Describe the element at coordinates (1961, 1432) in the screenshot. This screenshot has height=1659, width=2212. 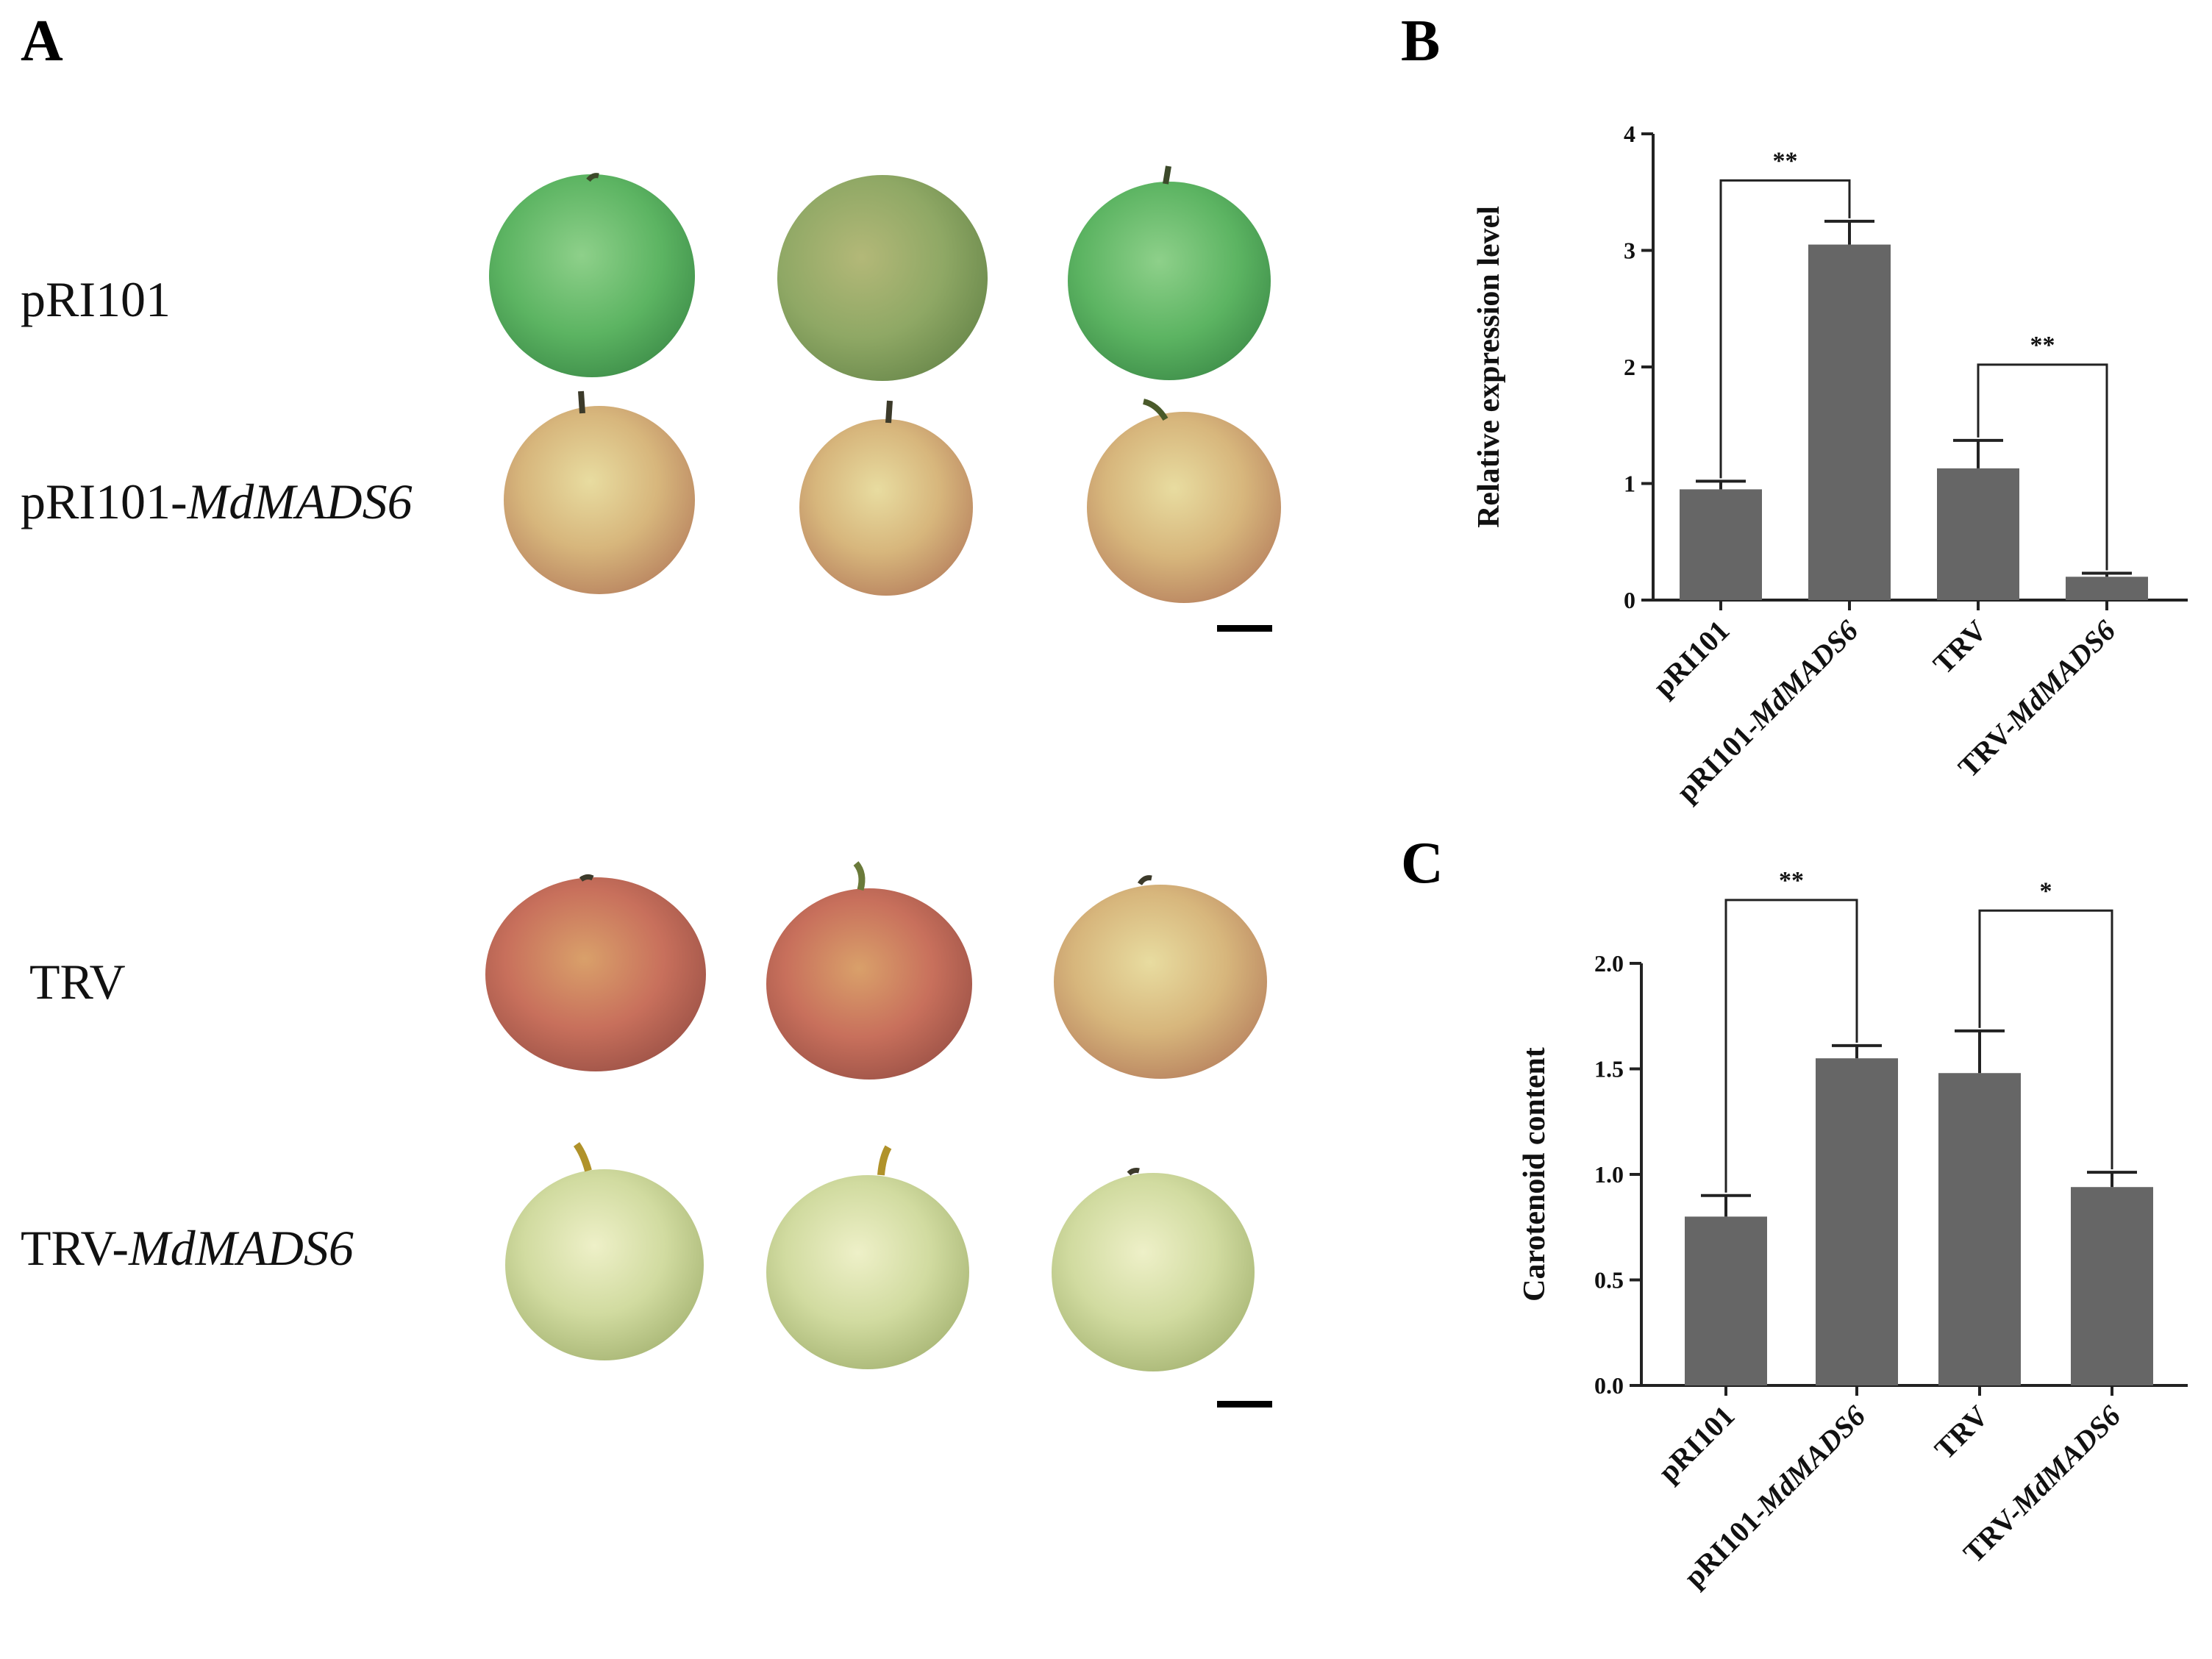
I see `x-category-label-c-2: TRV` at that location.